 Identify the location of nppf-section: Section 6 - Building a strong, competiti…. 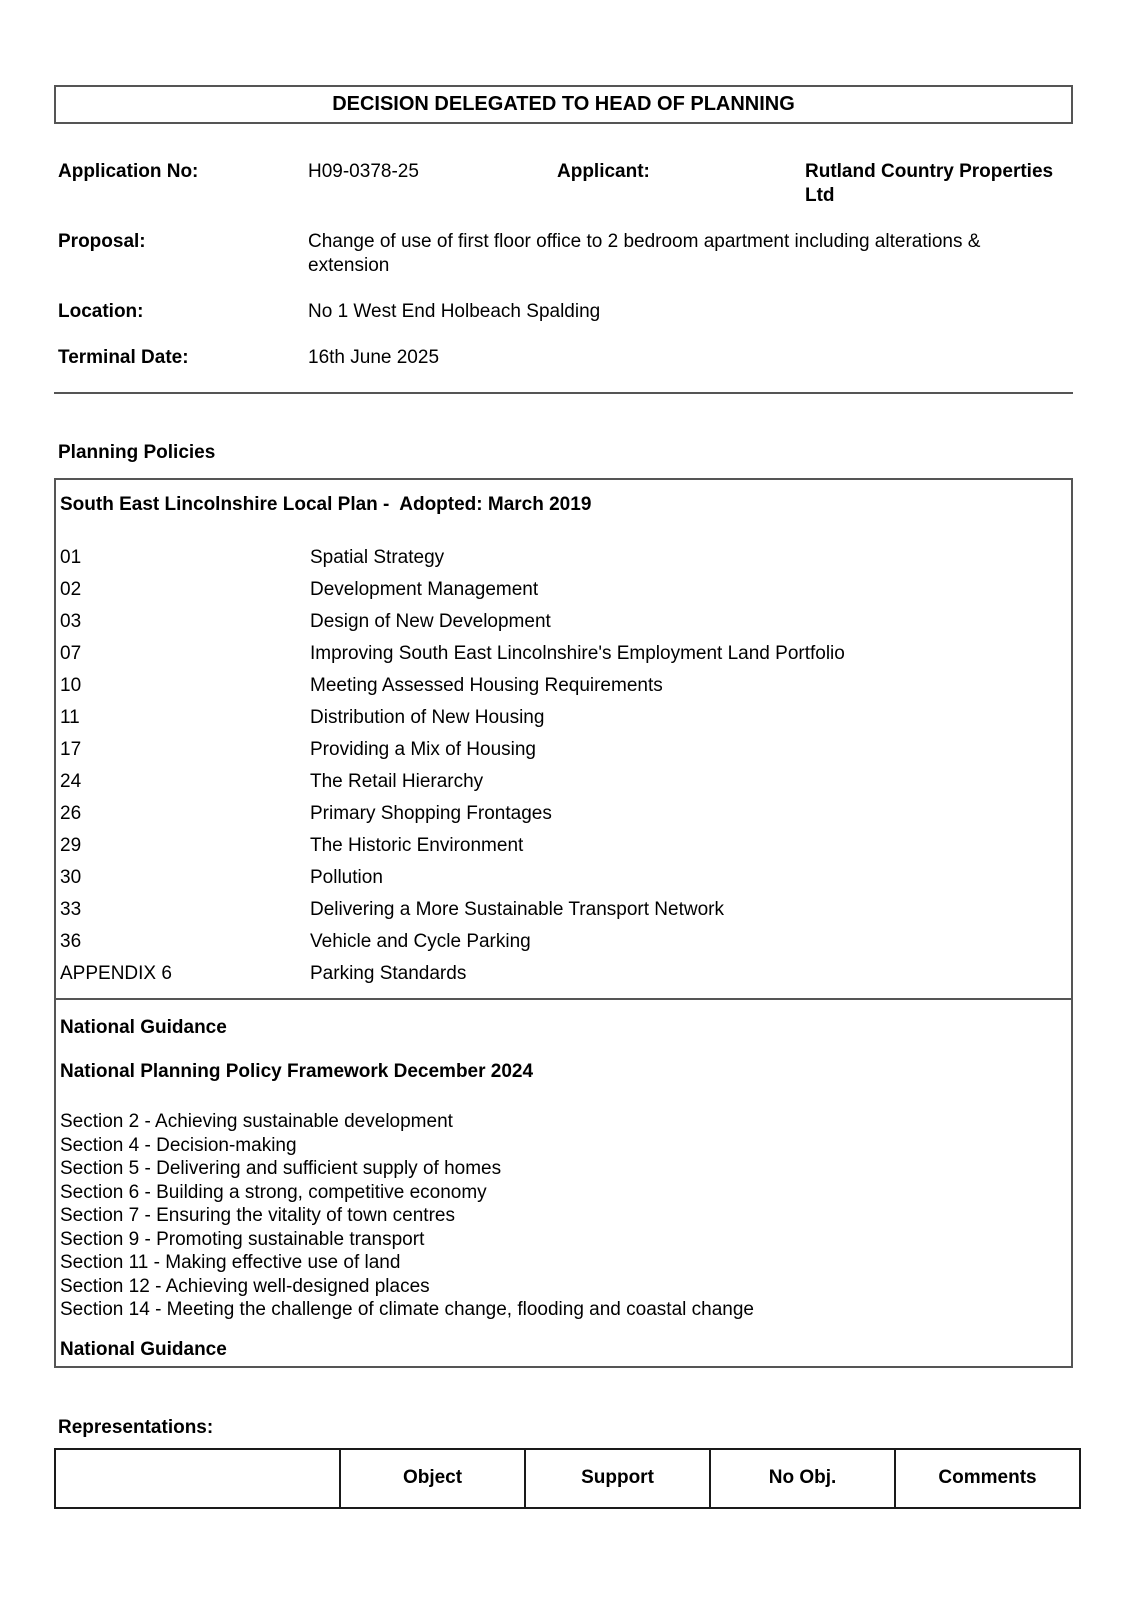
(273, 1192).